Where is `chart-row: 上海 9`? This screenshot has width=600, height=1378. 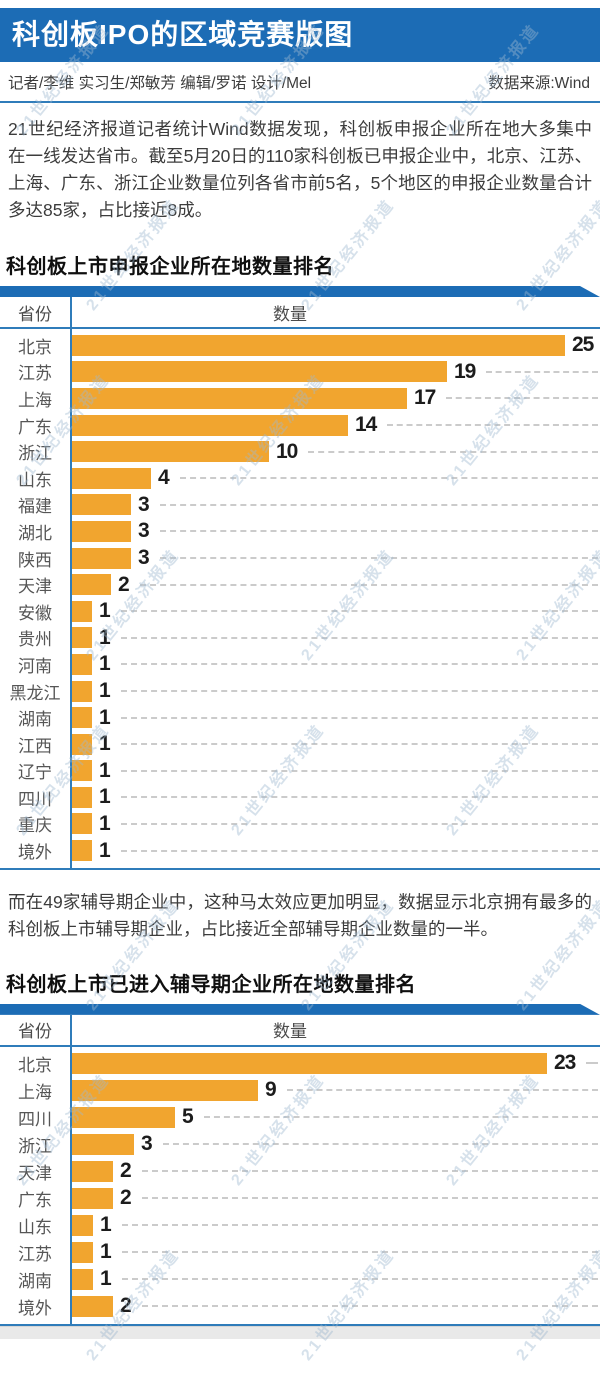
chart-row: 上海 9 is located at coordinates (300, 1090).